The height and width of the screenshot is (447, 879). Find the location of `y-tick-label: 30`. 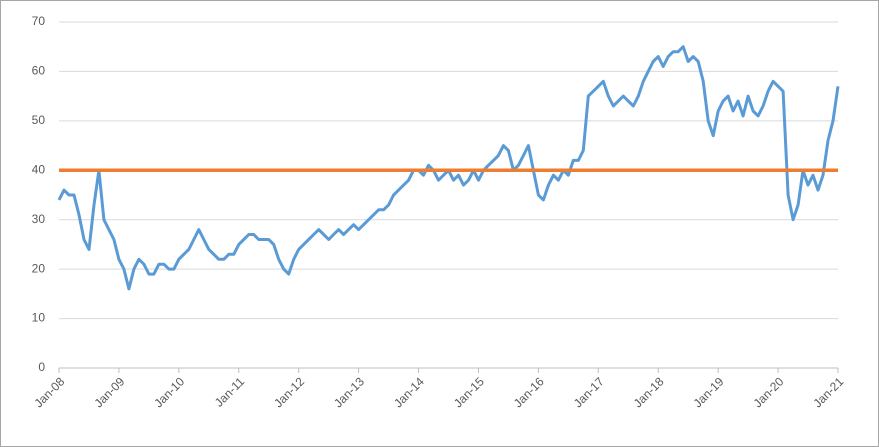

y-tick-label: 30 is located at coordinates (39, 219).